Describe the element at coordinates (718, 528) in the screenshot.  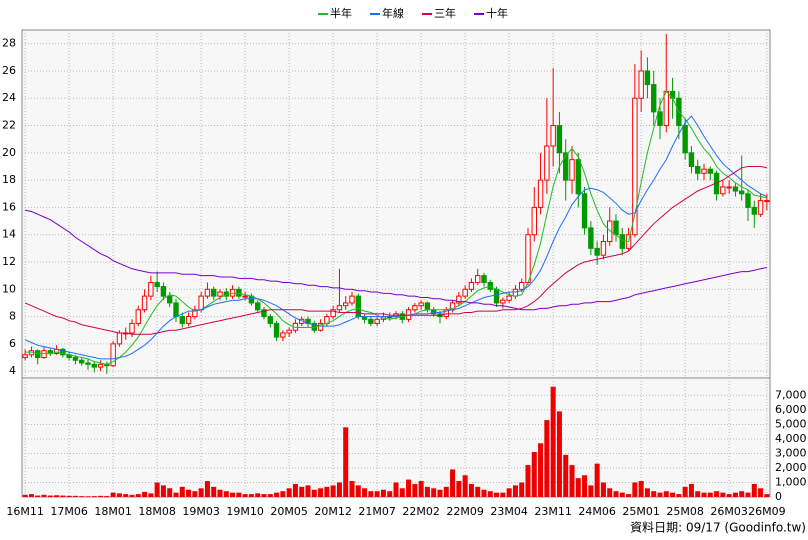
I see `footer: 資料日期: 09/17 (Goodinfo.tw)` at that location.